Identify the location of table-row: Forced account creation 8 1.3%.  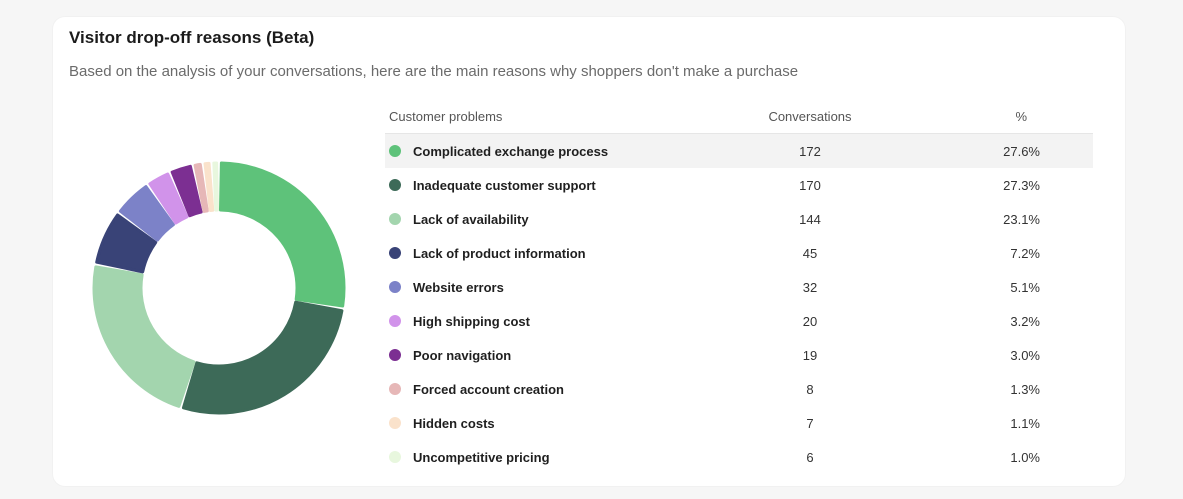
(739, 389).